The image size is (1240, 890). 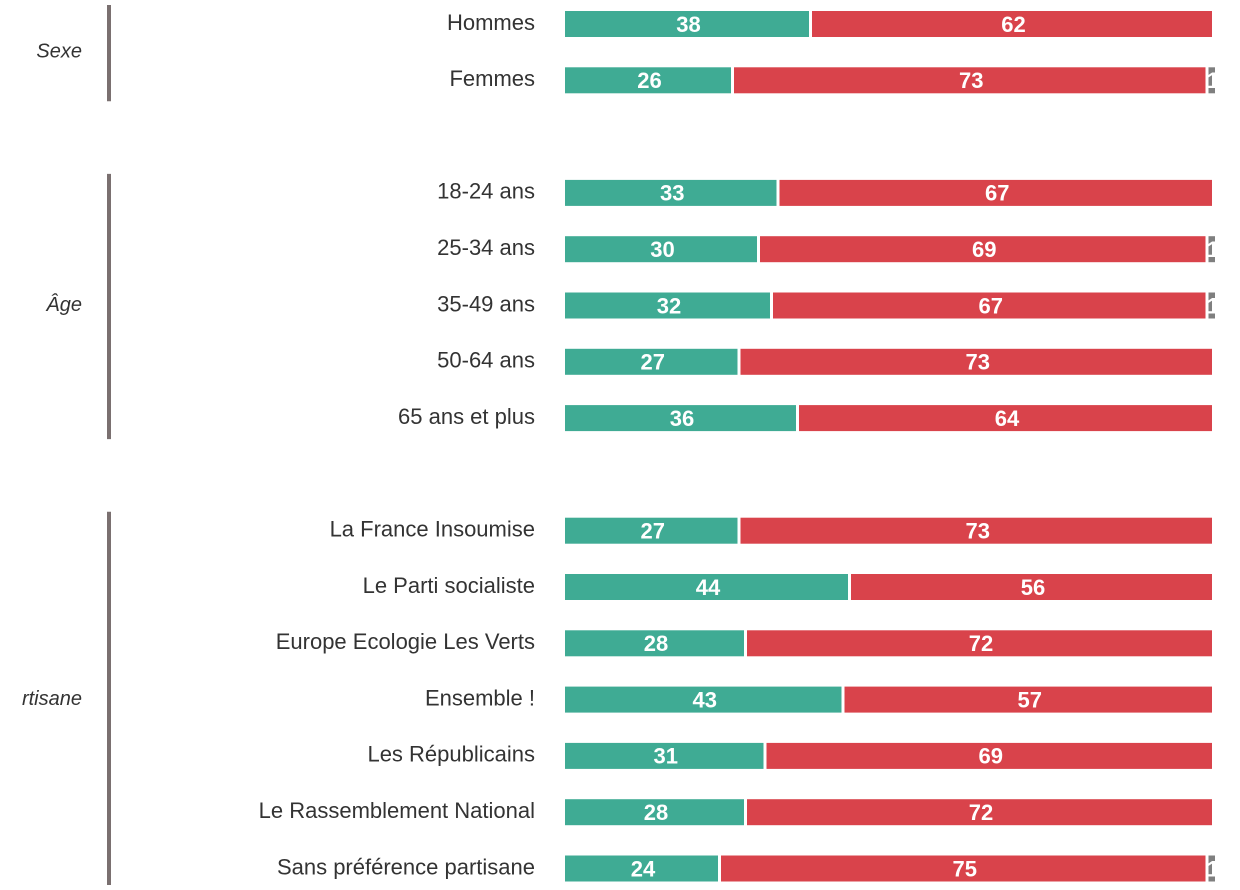 I want to click on category-label: 65 ans et plus, so click(x=466, y=416).